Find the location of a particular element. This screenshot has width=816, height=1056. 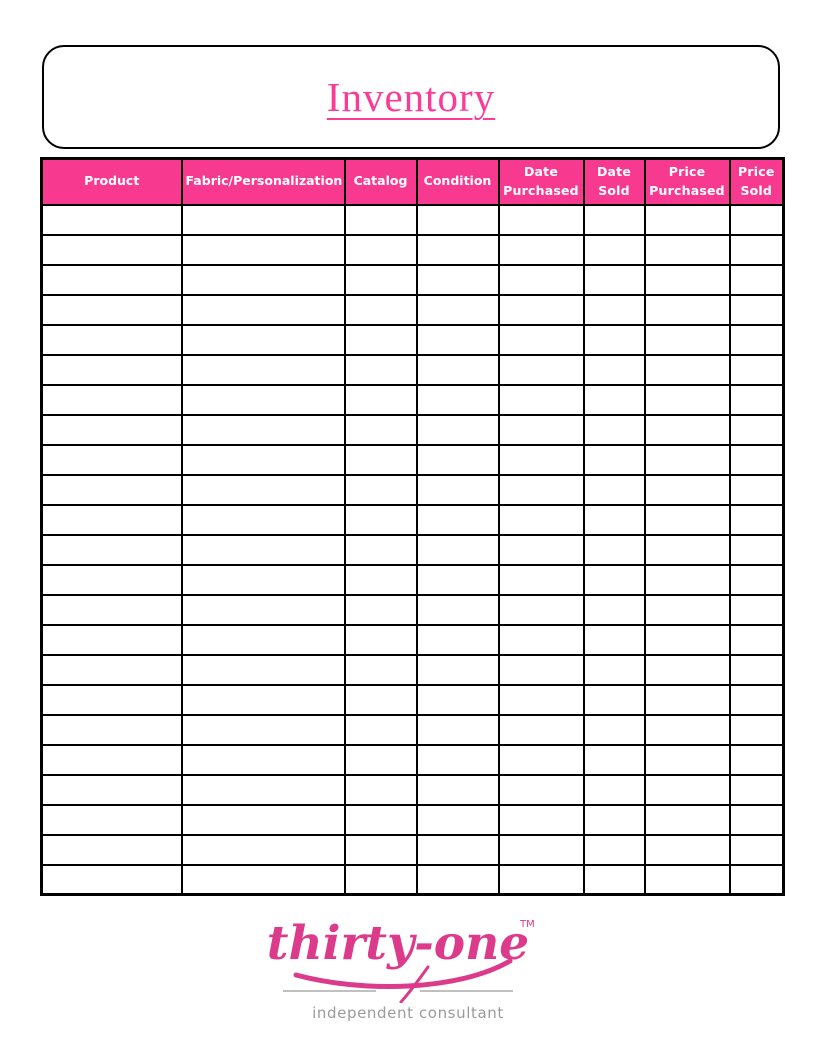

thirty-one-logo: thirty-one TM is located at coordinates (401, 959).